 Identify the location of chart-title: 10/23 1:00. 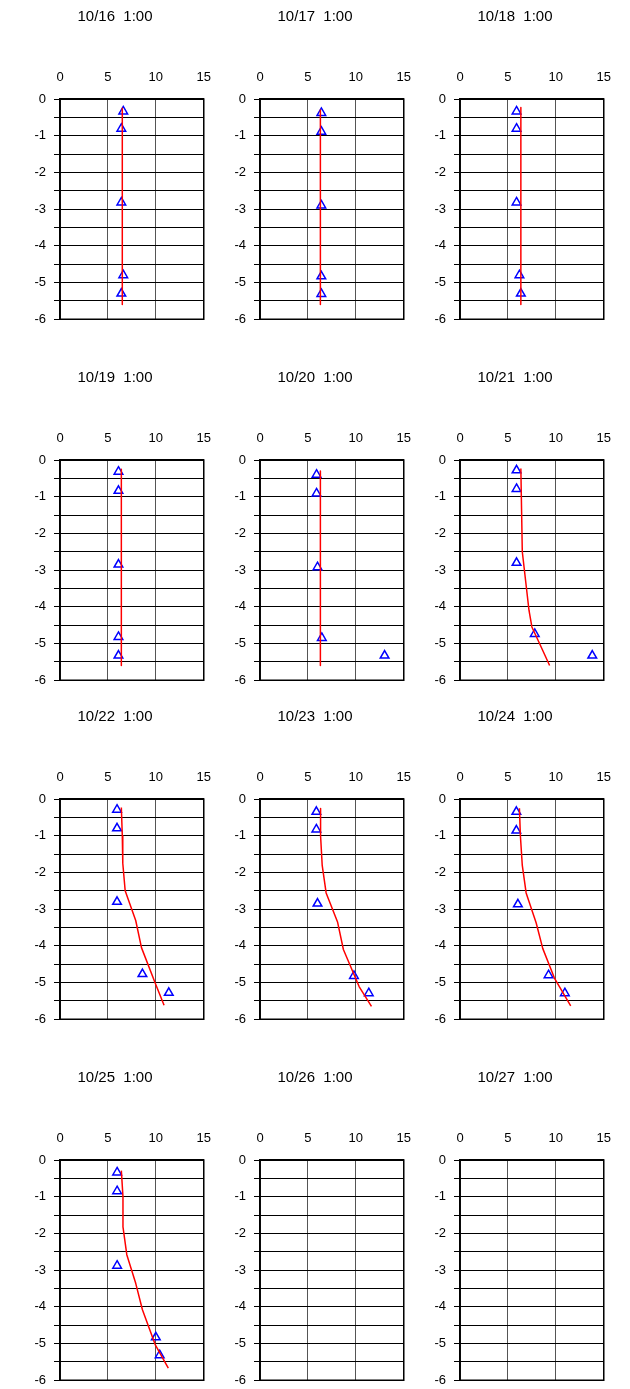
(315, 716).